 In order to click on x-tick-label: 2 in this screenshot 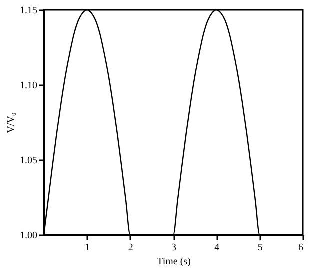, I will do `click(131, 248)`.